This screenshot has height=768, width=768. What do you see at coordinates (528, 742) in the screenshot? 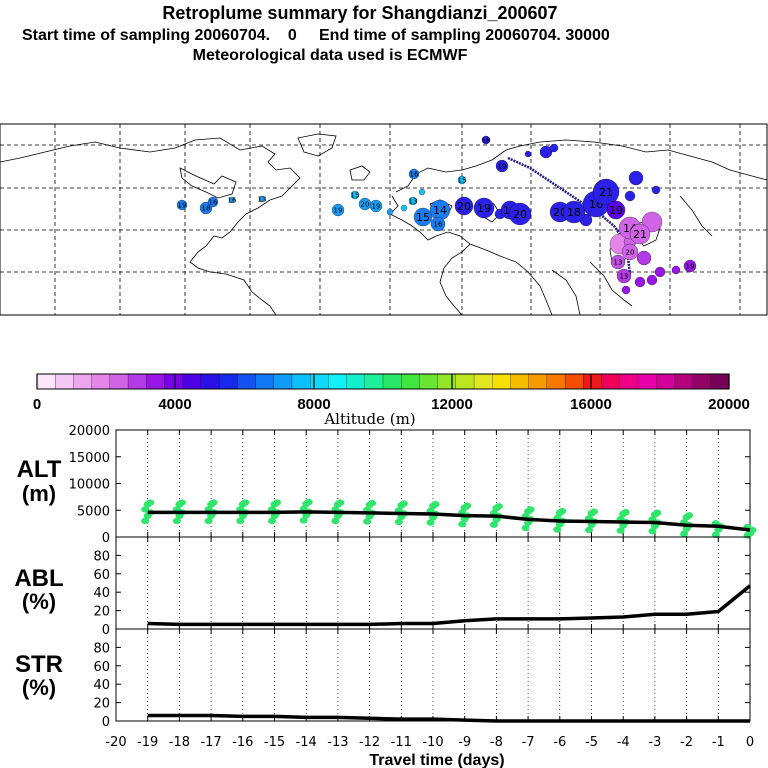
I see `x-tick-label: -7` at bounding box center [528, 742].